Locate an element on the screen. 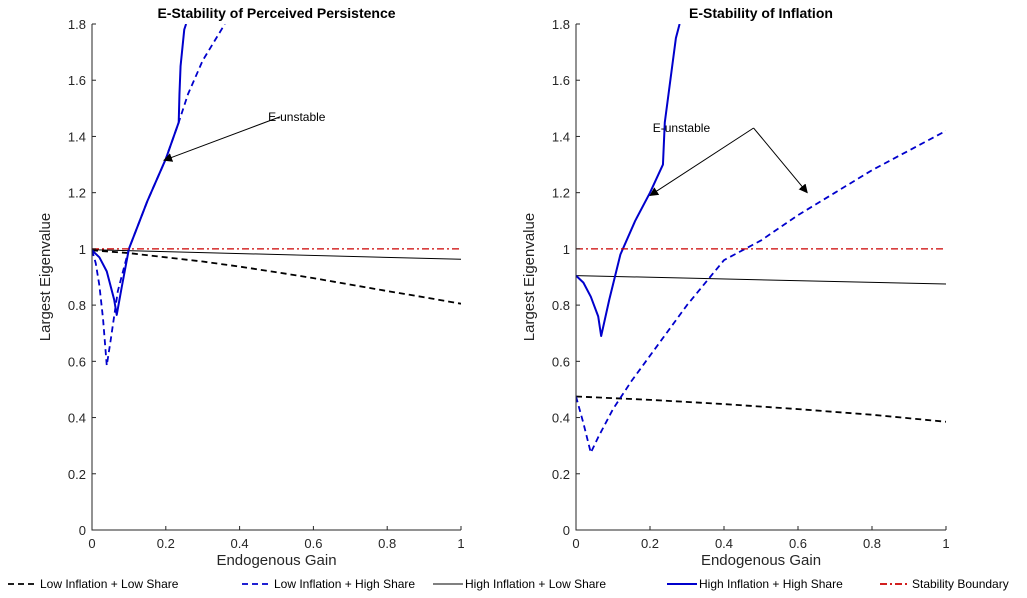 This screenshot has height=598, width=1027. chart-title: E-Stability of Inflation is located at coordinates (761, 13).